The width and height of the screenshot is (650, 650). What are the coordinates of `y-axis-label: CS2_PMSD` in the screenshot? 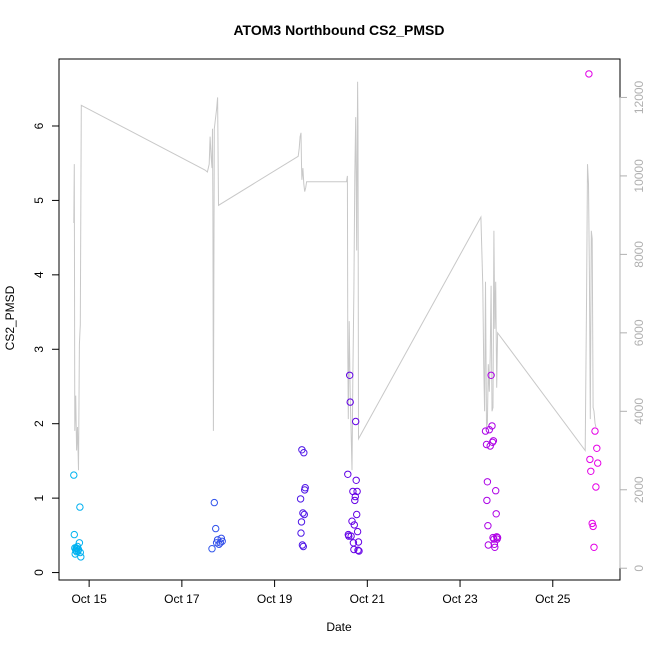 It's located at (10, 317).